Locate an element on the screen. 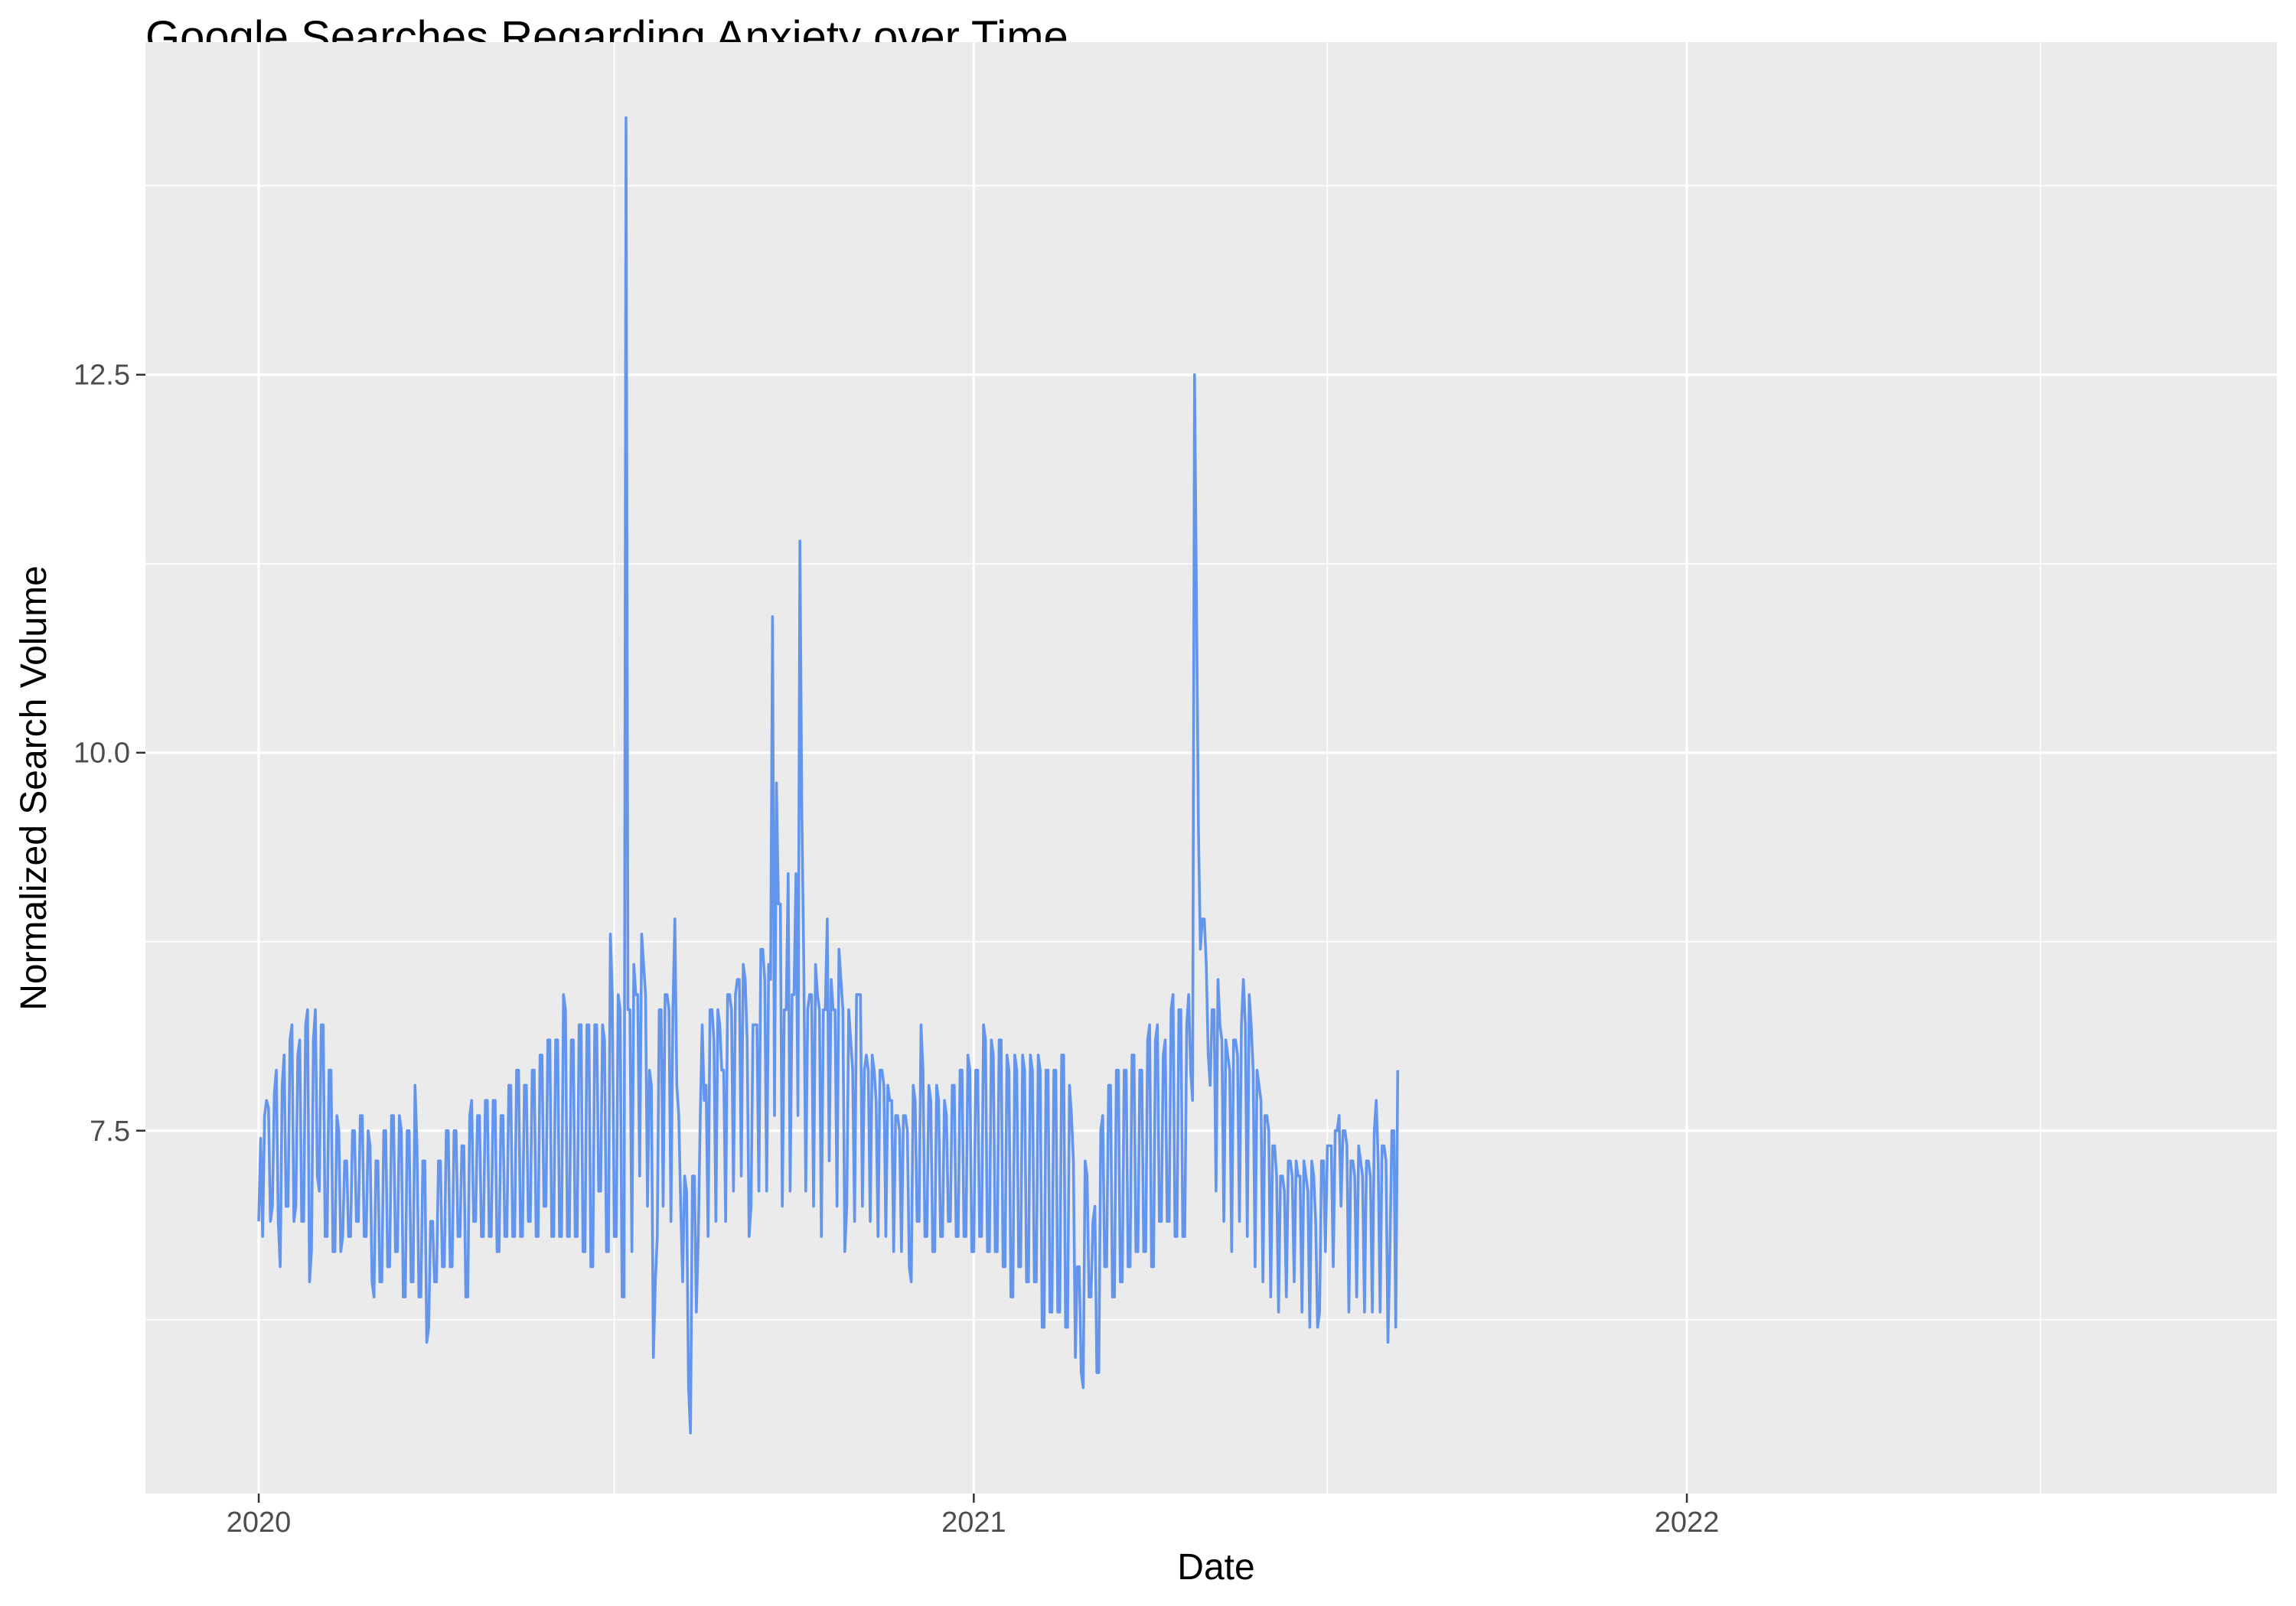  y-axis: 7.5 10.0 12.5 is located at coordinates (109, 754).